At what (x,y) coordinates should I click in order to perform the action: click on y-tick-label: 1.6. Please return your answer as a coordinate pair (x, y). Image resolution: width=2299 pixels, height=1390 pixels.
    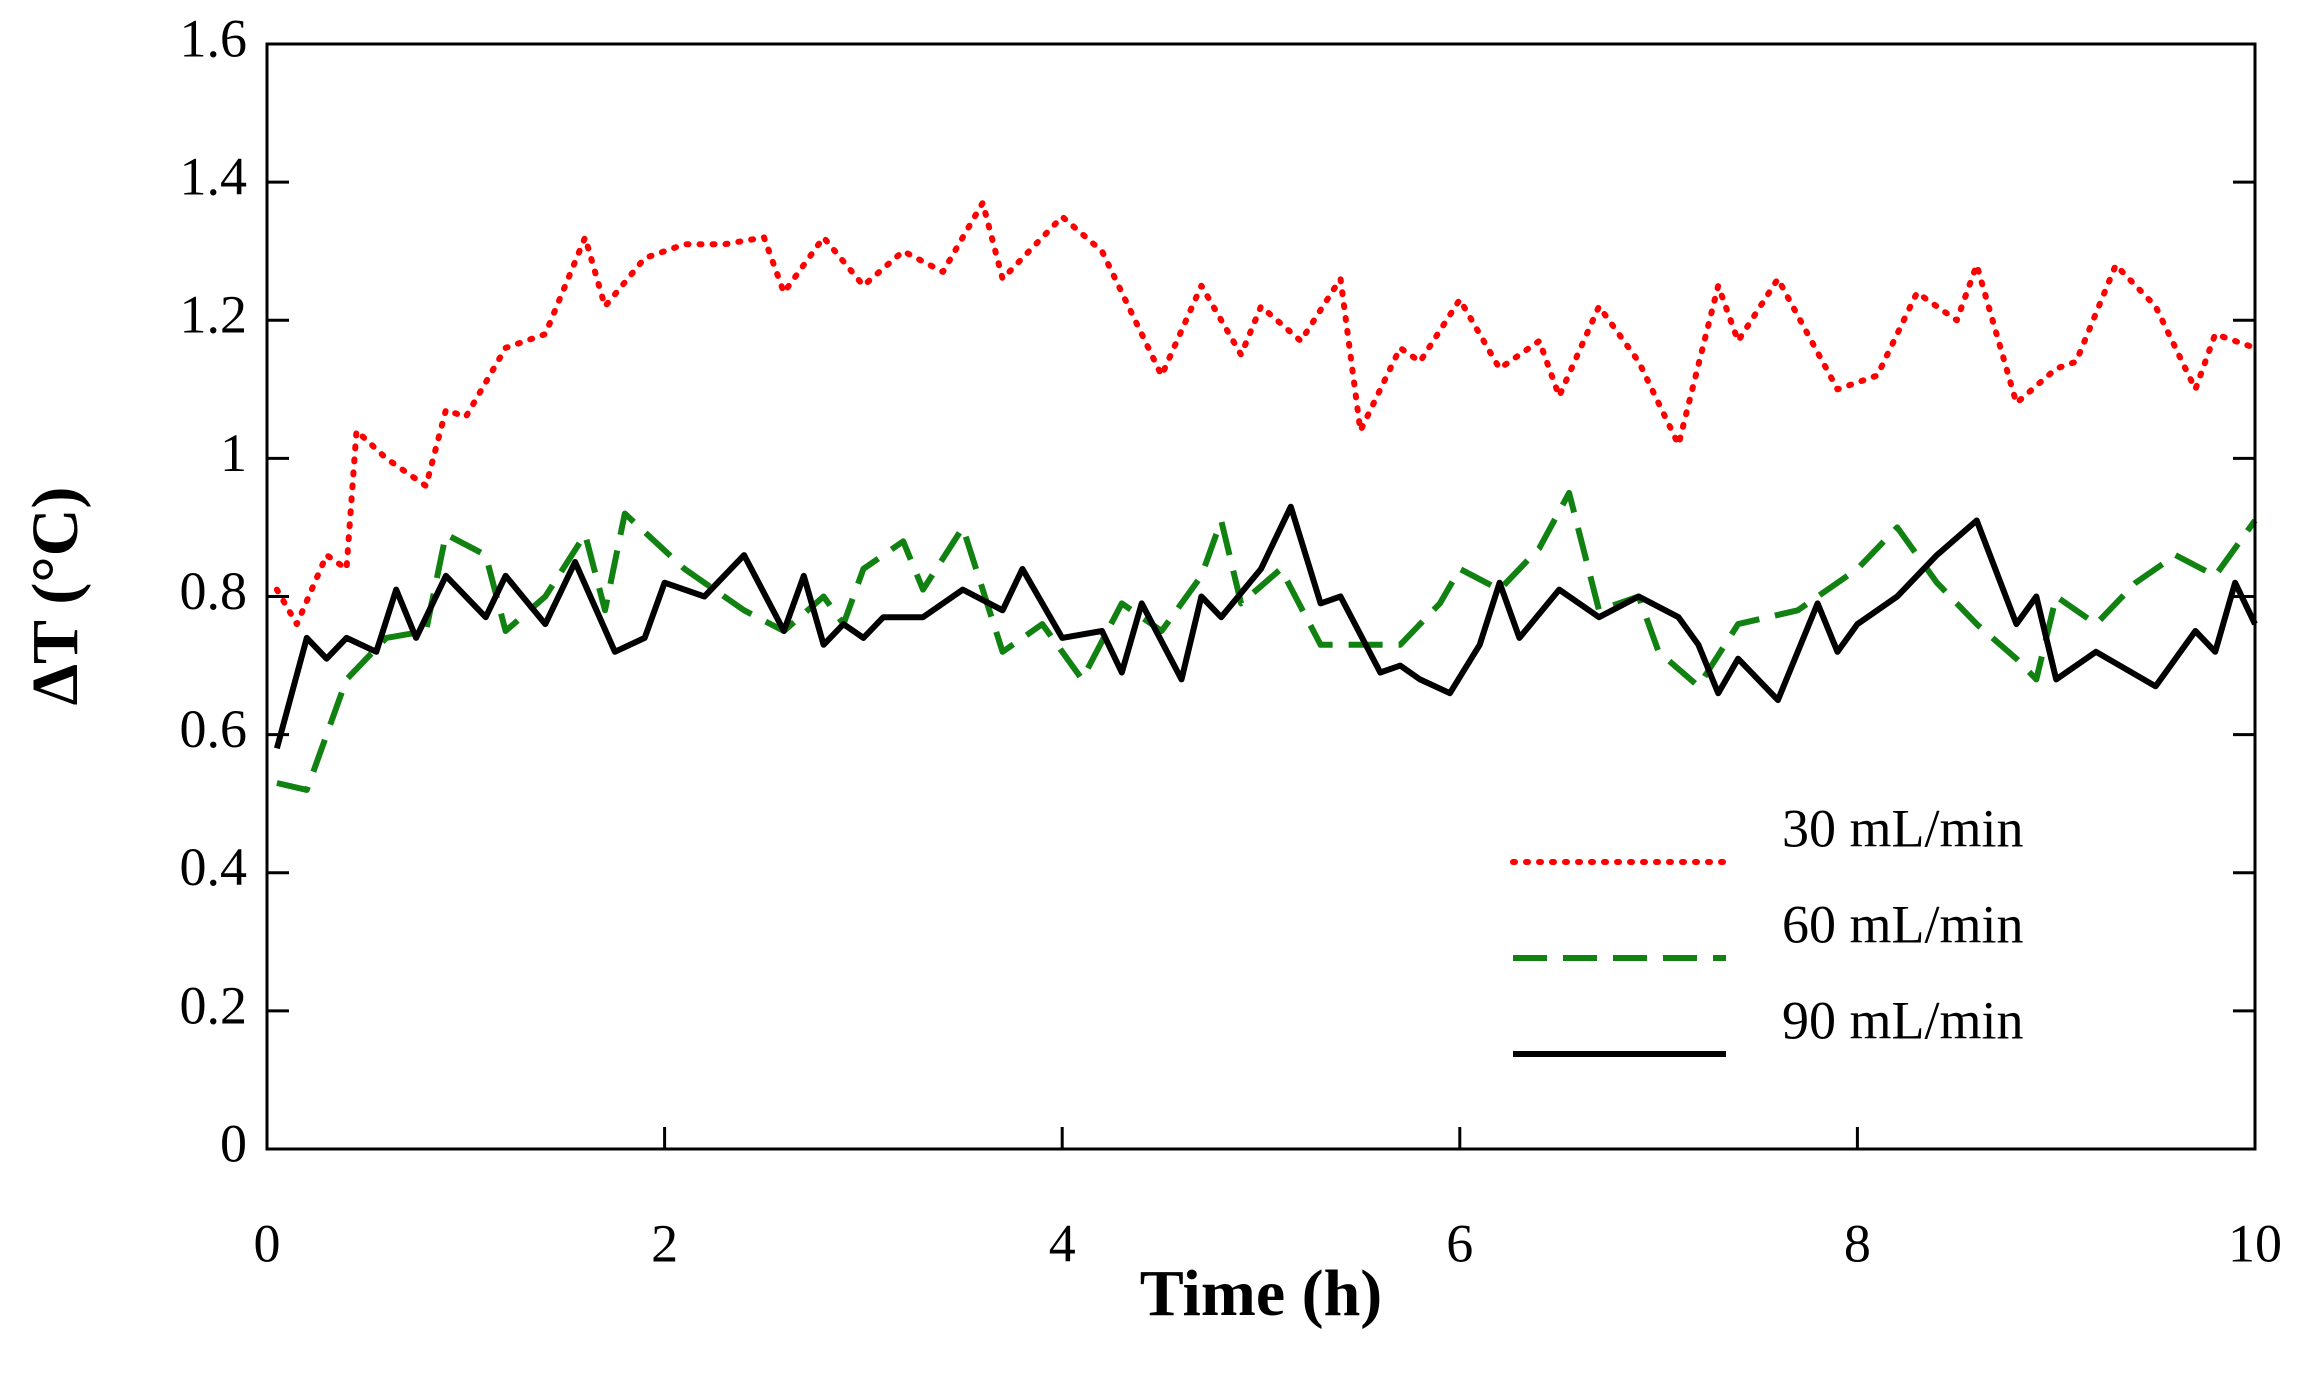
    Looking at the image, I should click on (214, 38).